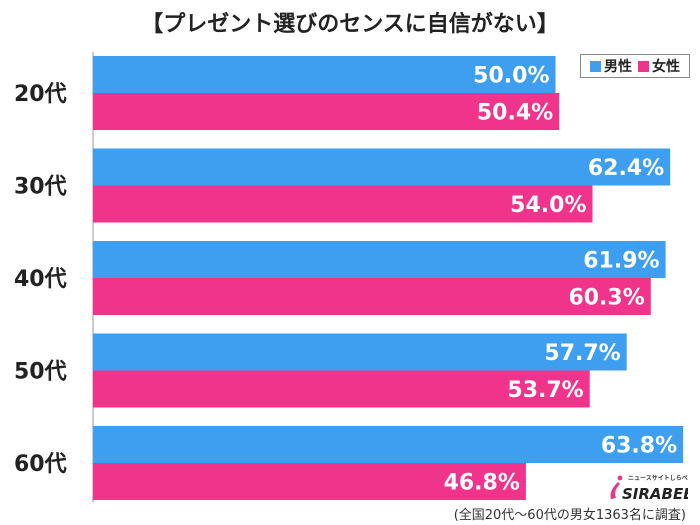 This screenshot has width=700, height=525. I want to click on data-label-male: 63.8%, so click(639, 446).